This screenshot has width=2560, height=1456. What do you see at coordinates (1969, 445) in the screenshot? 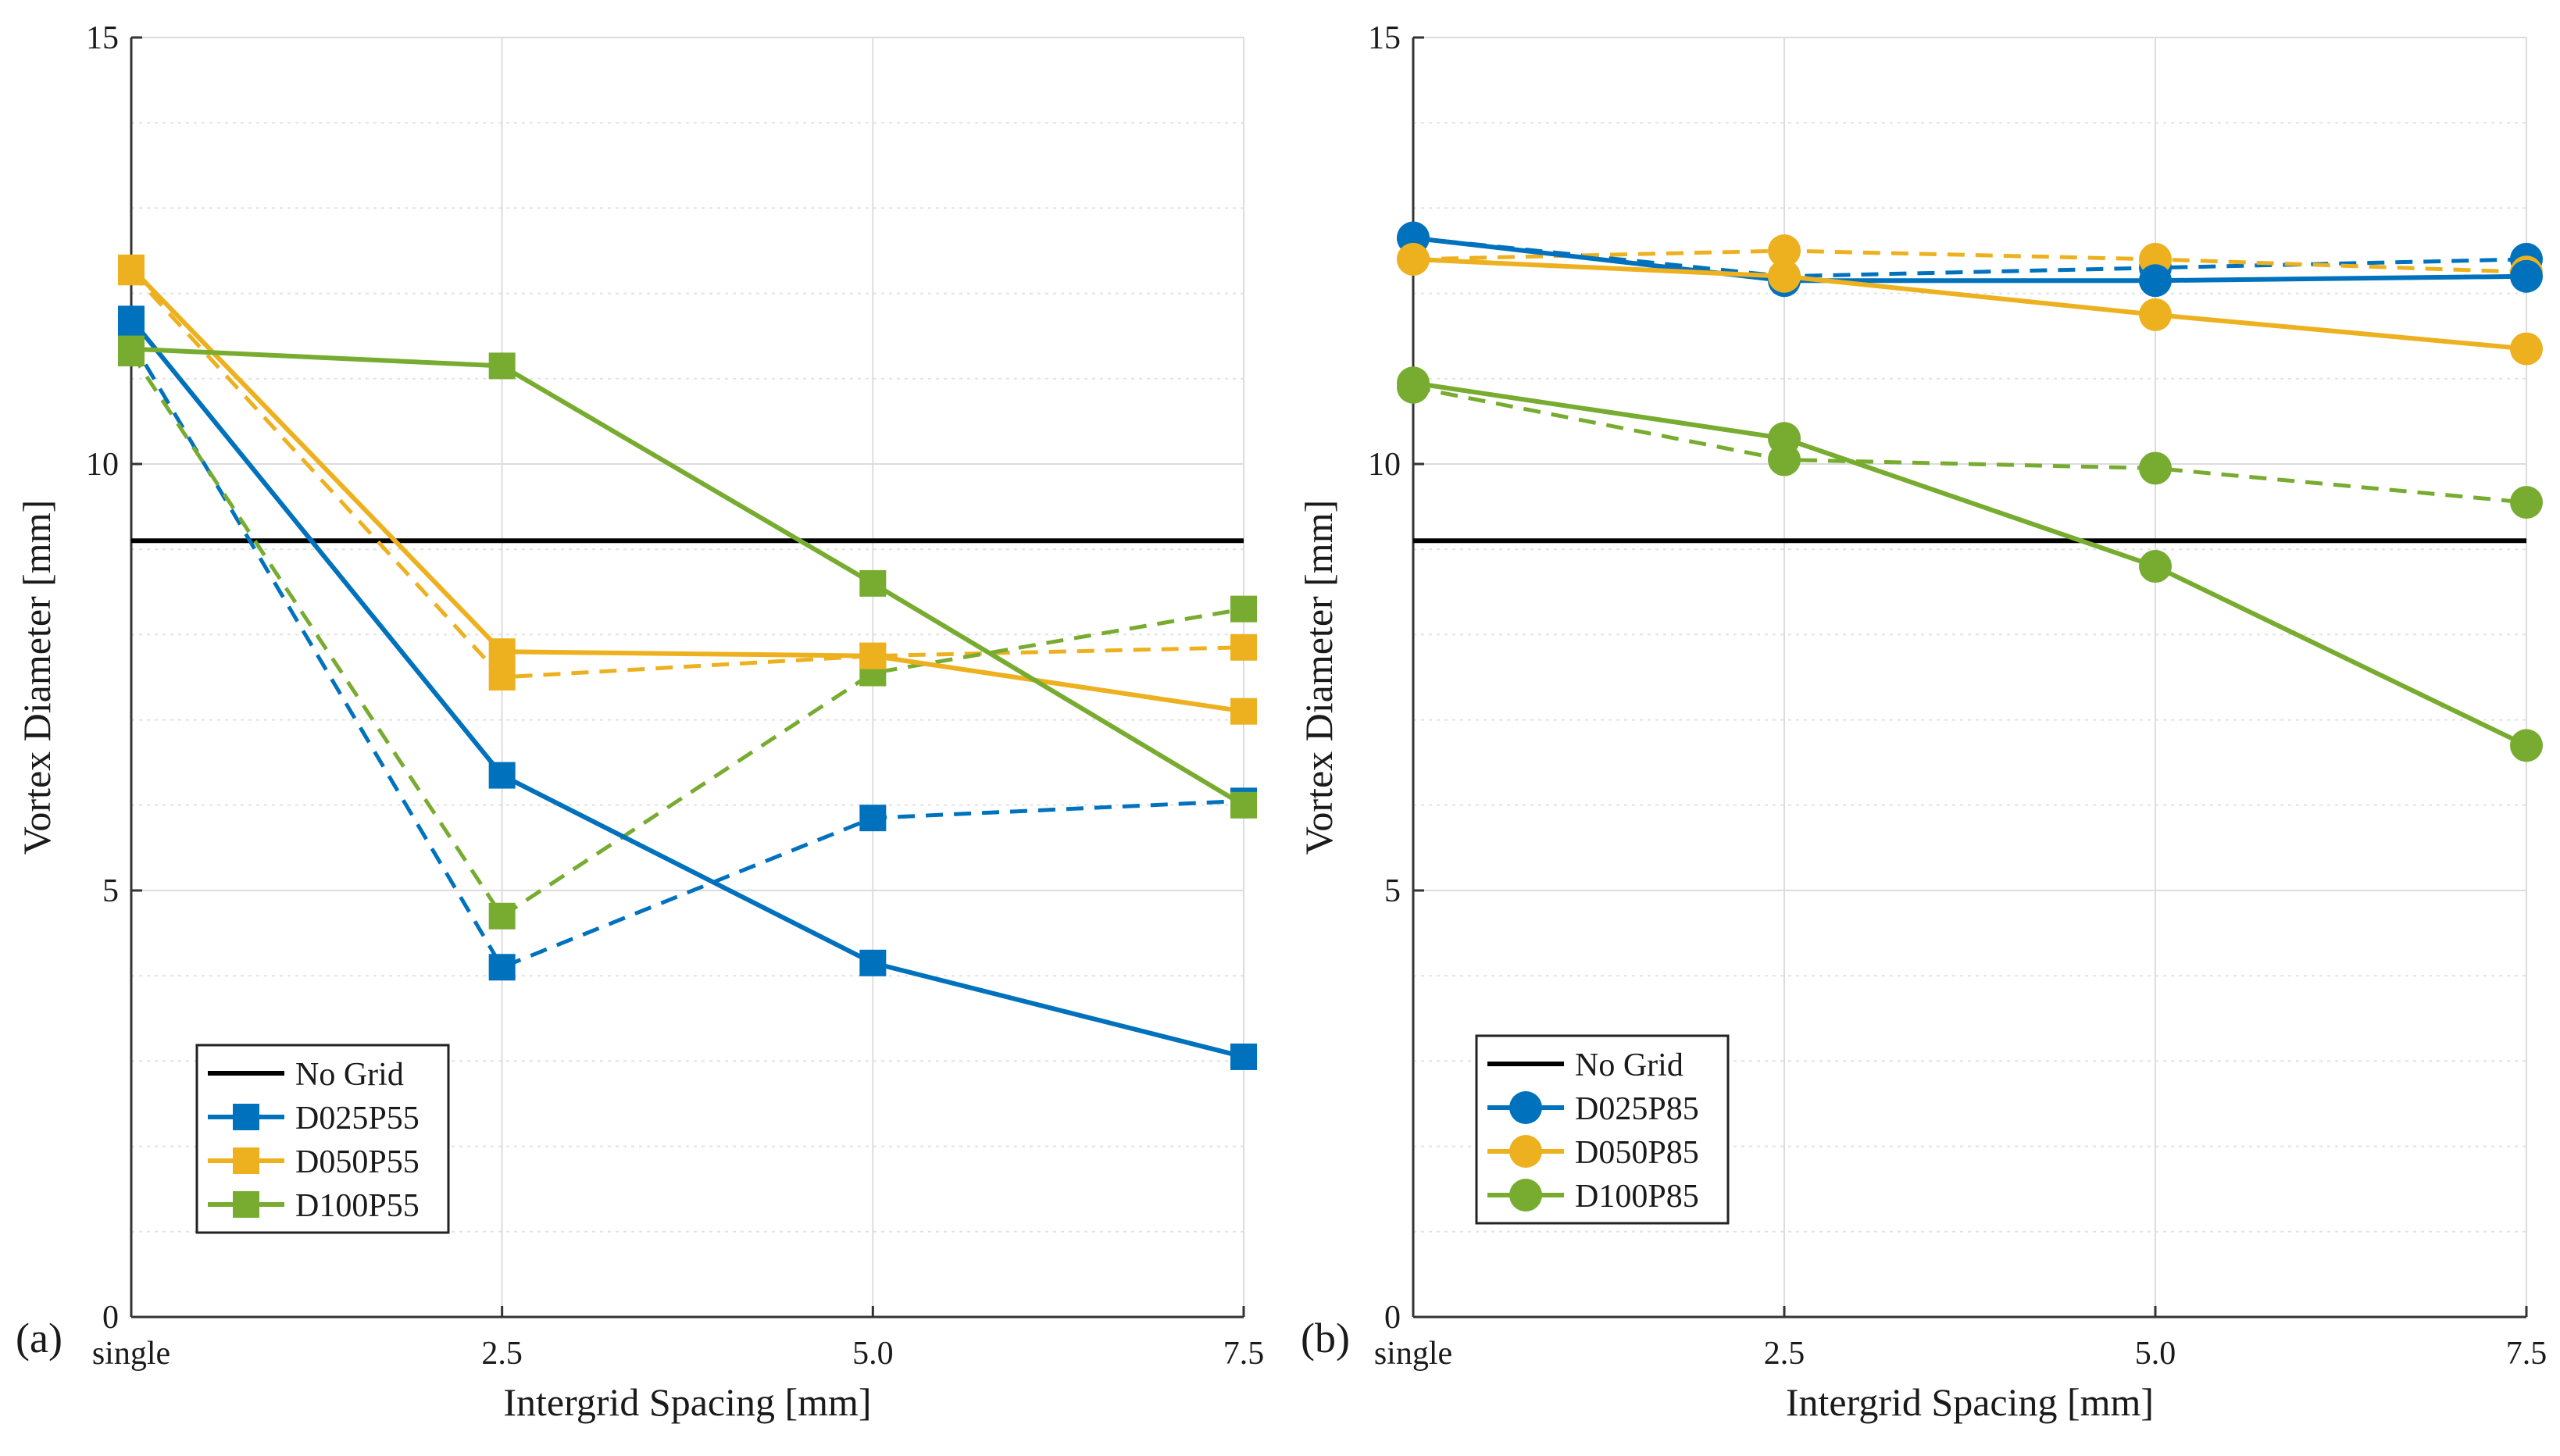
I see `dashed-series-line-d100` at bounding box center [1969, 445].